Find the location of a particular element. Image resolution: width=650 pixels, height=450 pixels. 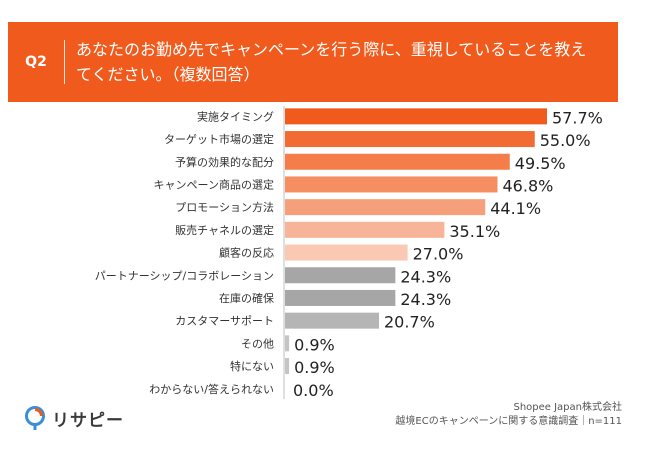

category-label: カスタマーサポート is located at coordinates (224, 321).